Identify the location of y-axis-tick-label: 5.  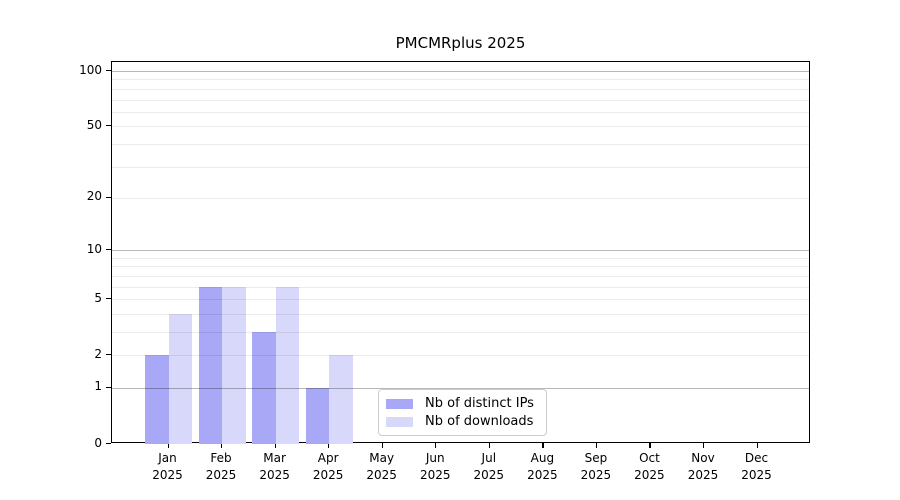
(98, 297).